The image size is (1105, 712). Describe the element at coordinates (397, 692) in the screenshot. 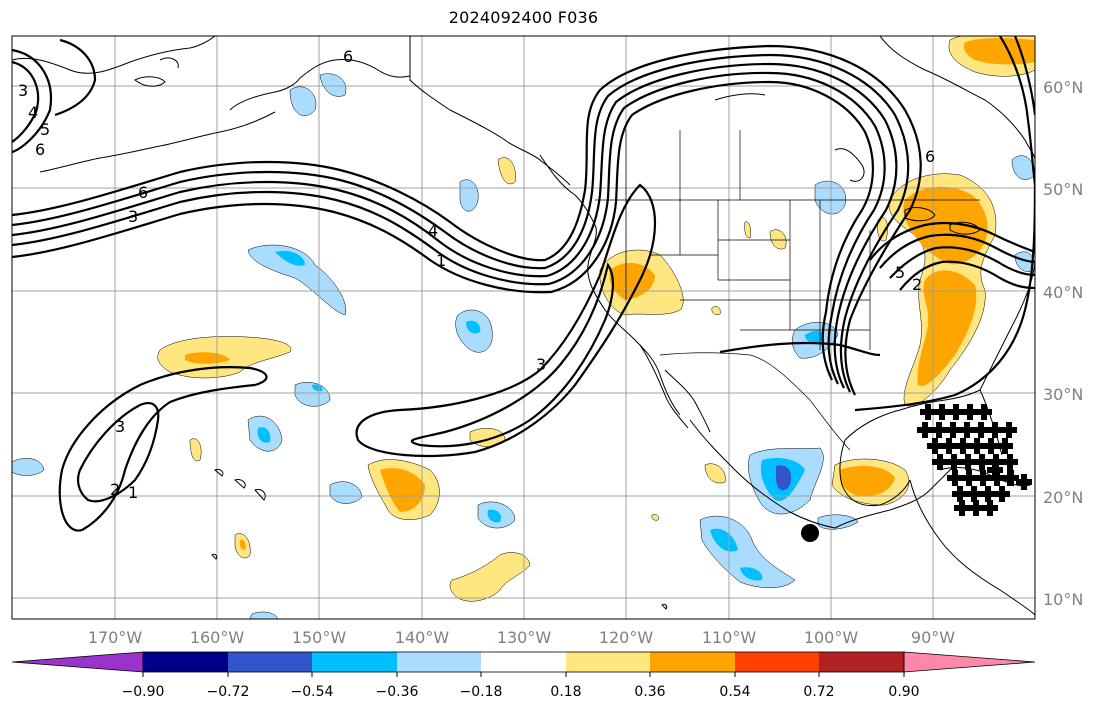

I see `colorbar-tick-label: −0.36` at that location.